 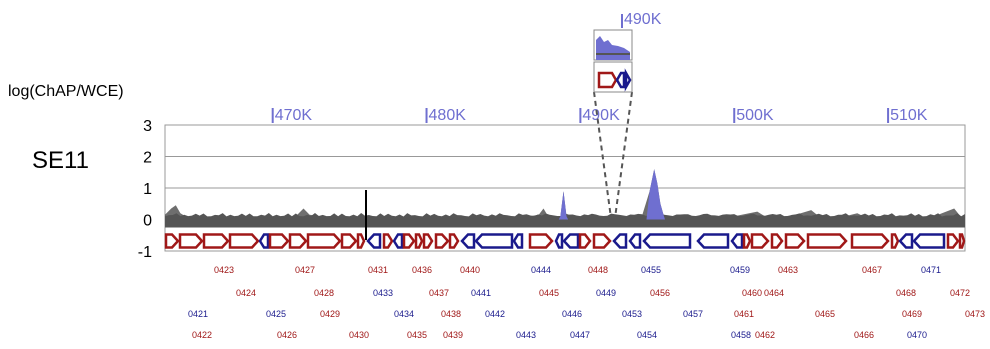 What do you see at coordinates (912, 314) in the screenshot?
I see `gene-label: 0469` at bounding box center [912, 314].